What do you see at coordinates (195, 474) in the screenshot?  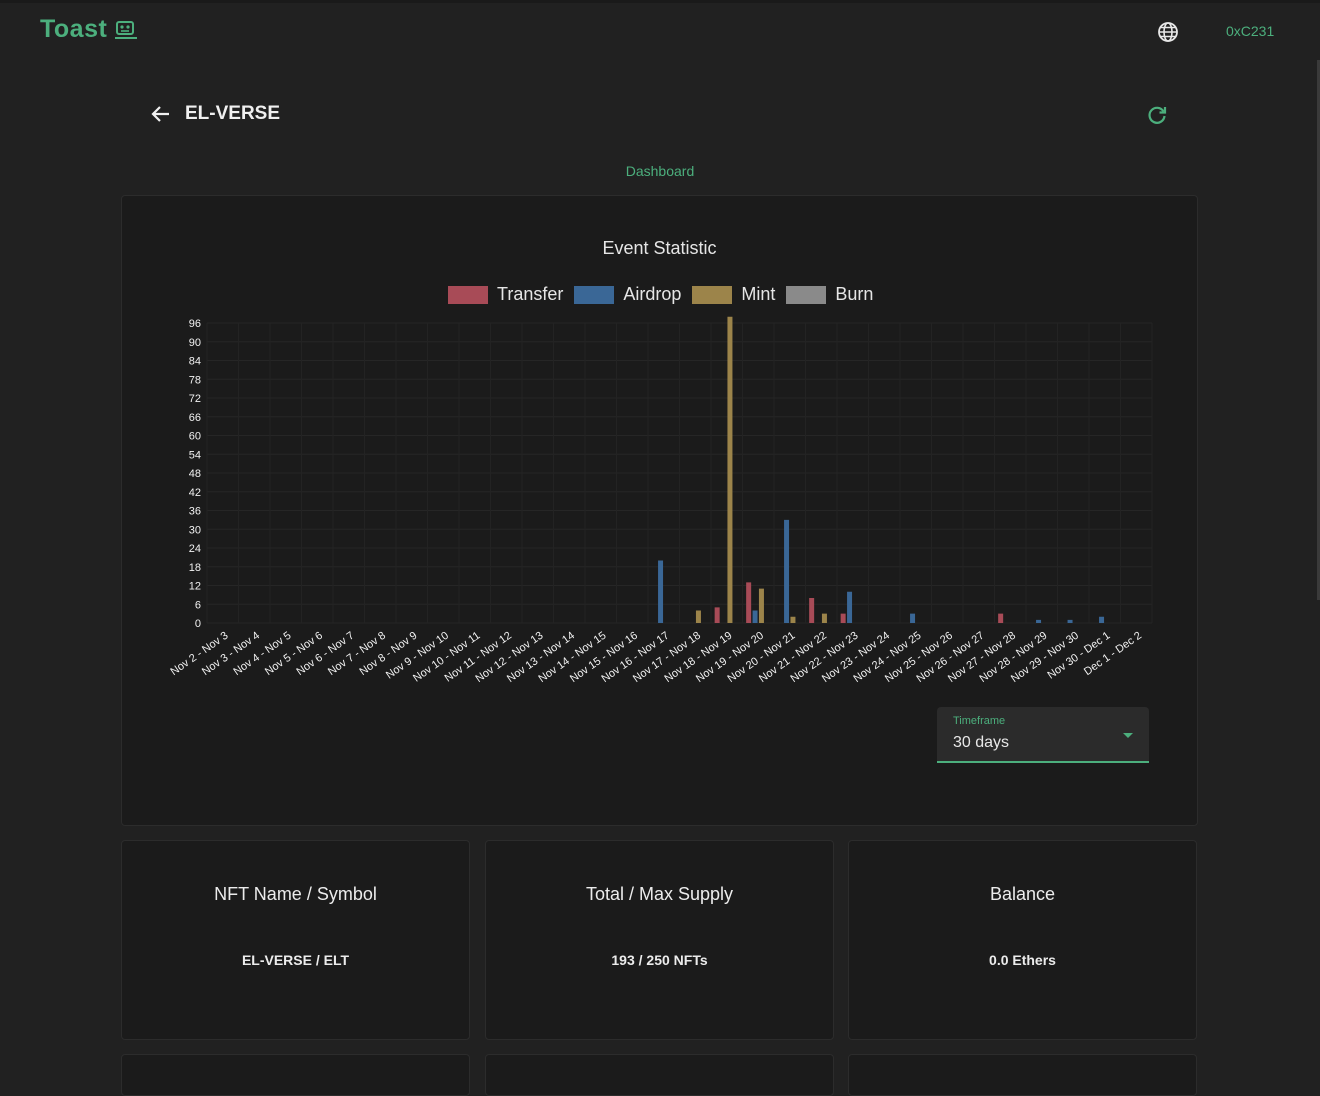 I see `y-tick-label: 48` at bounding box center [195, 474].